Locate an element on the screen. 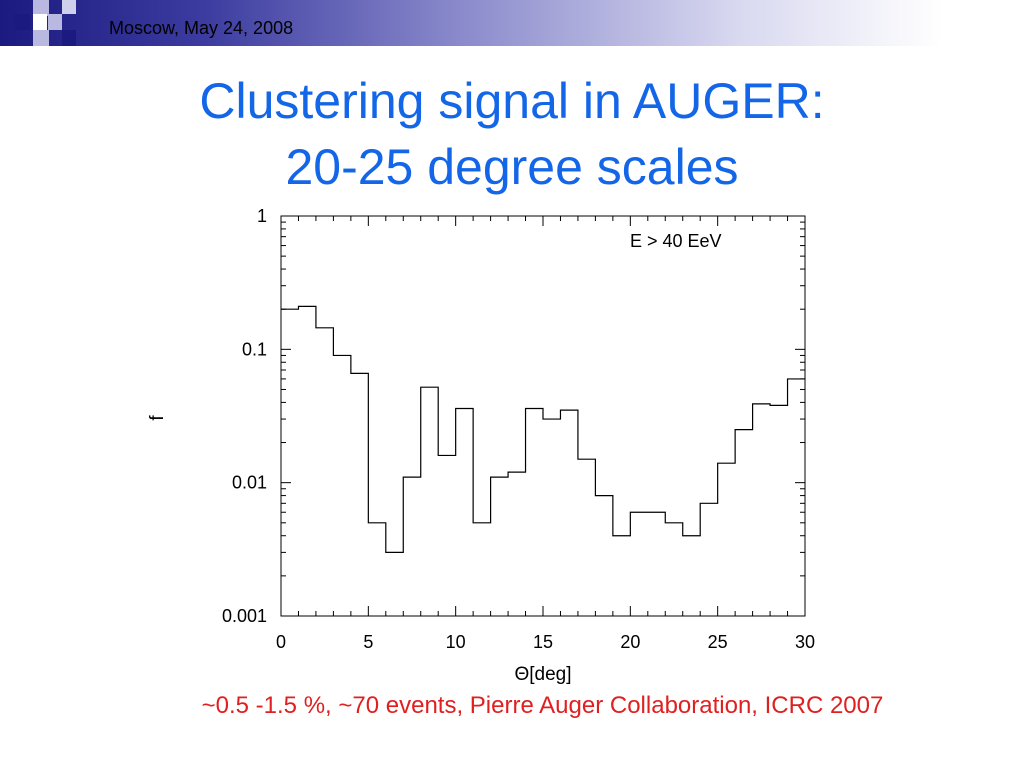 This screenshot has height=768, width=1024. x-tick-labels: 0 5 10 15 20 25 30 is located at coordinates (545, 642).